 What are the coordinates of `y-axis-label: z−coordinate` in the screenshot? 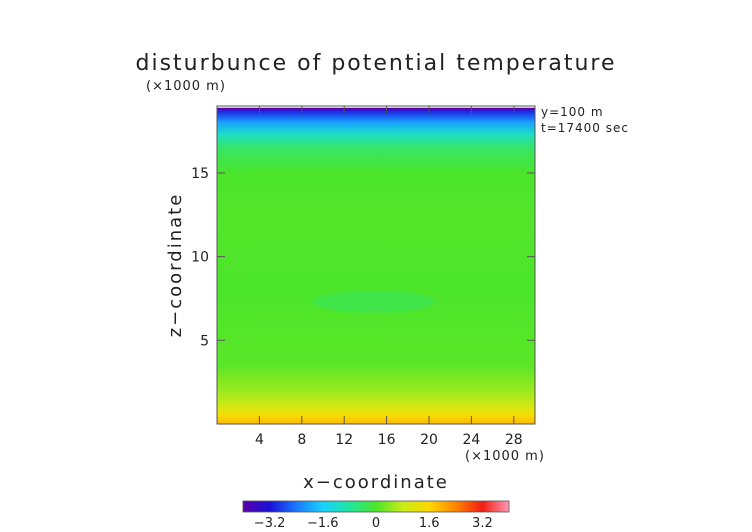 It's located at (175, 265).